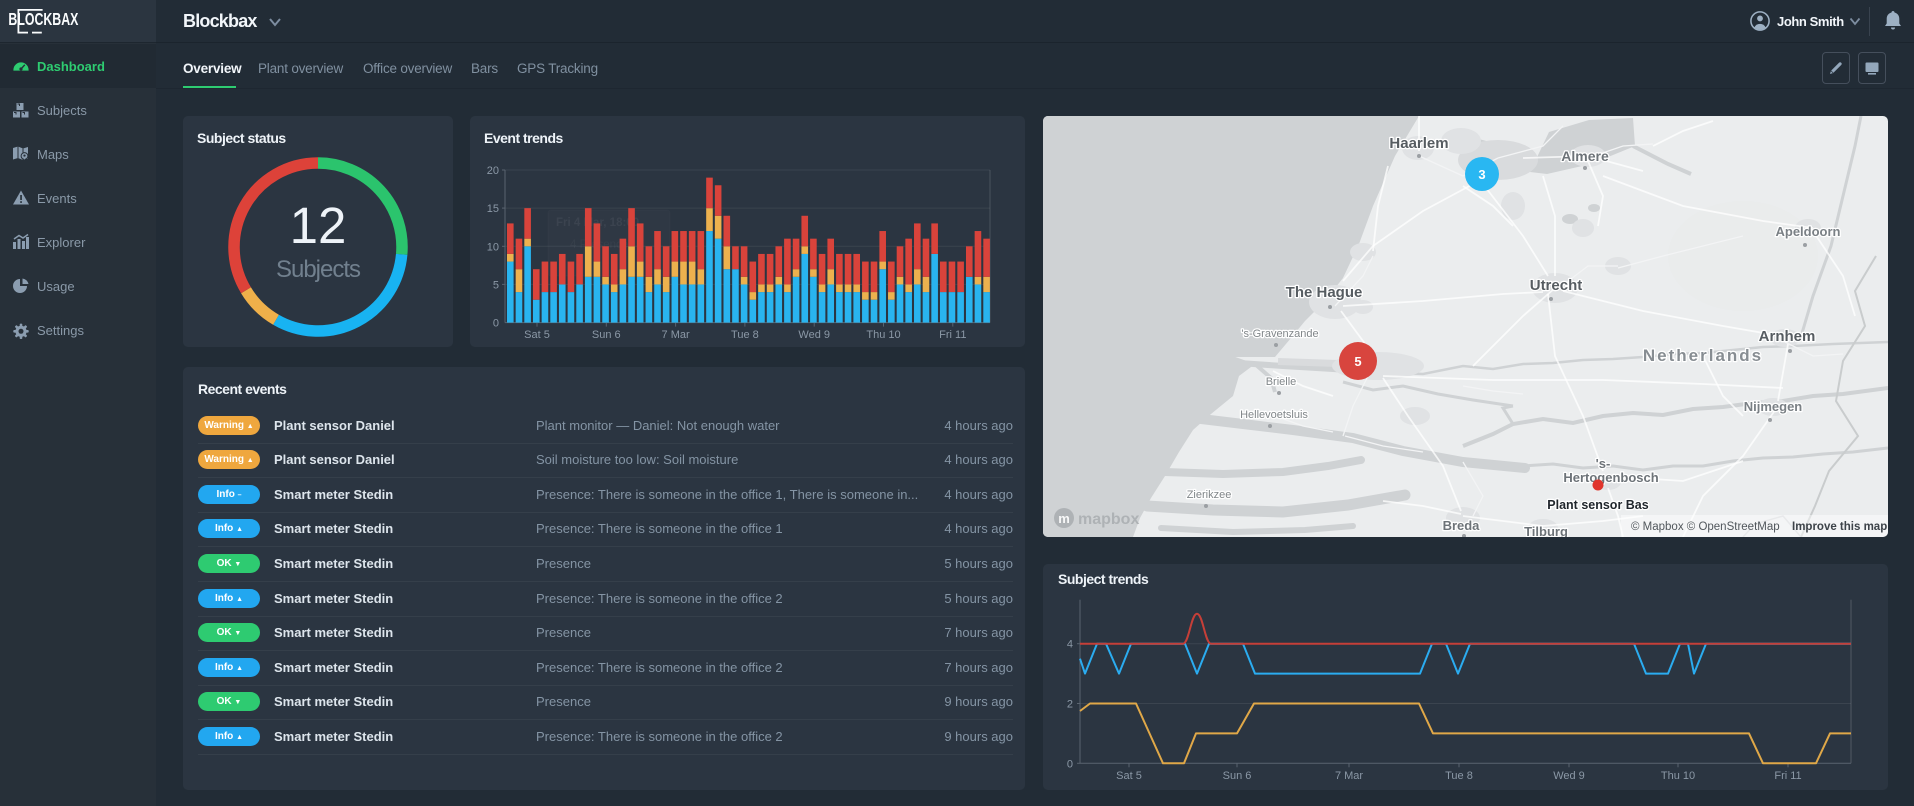  I want to click on svg-text: Hertogenbosch, so click(1610, 477).